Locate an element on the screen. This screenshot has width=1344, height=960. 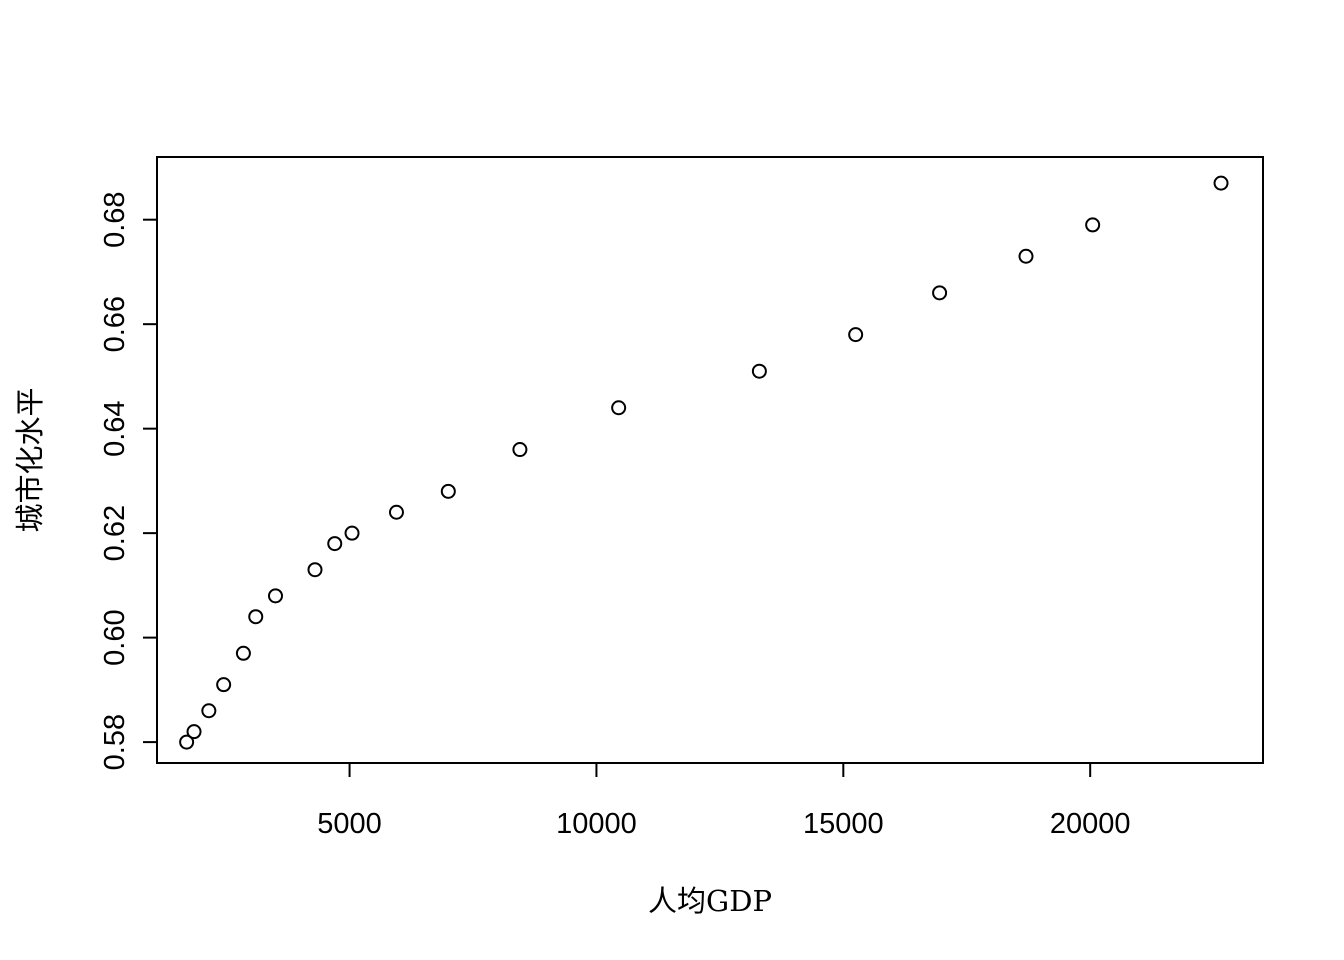
y-tick-label: 0.68 is located at coordinates (115, 219).